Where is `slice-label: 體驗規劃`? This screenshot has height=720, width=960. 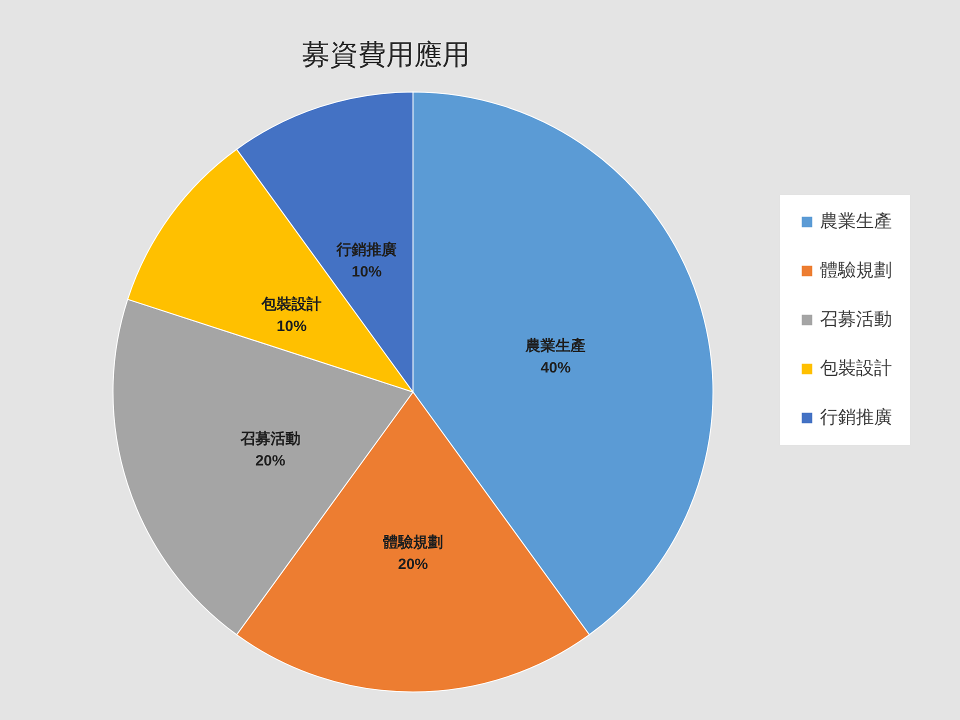
slice-label: 體驗規劃 is located at coordinates (413, 542).